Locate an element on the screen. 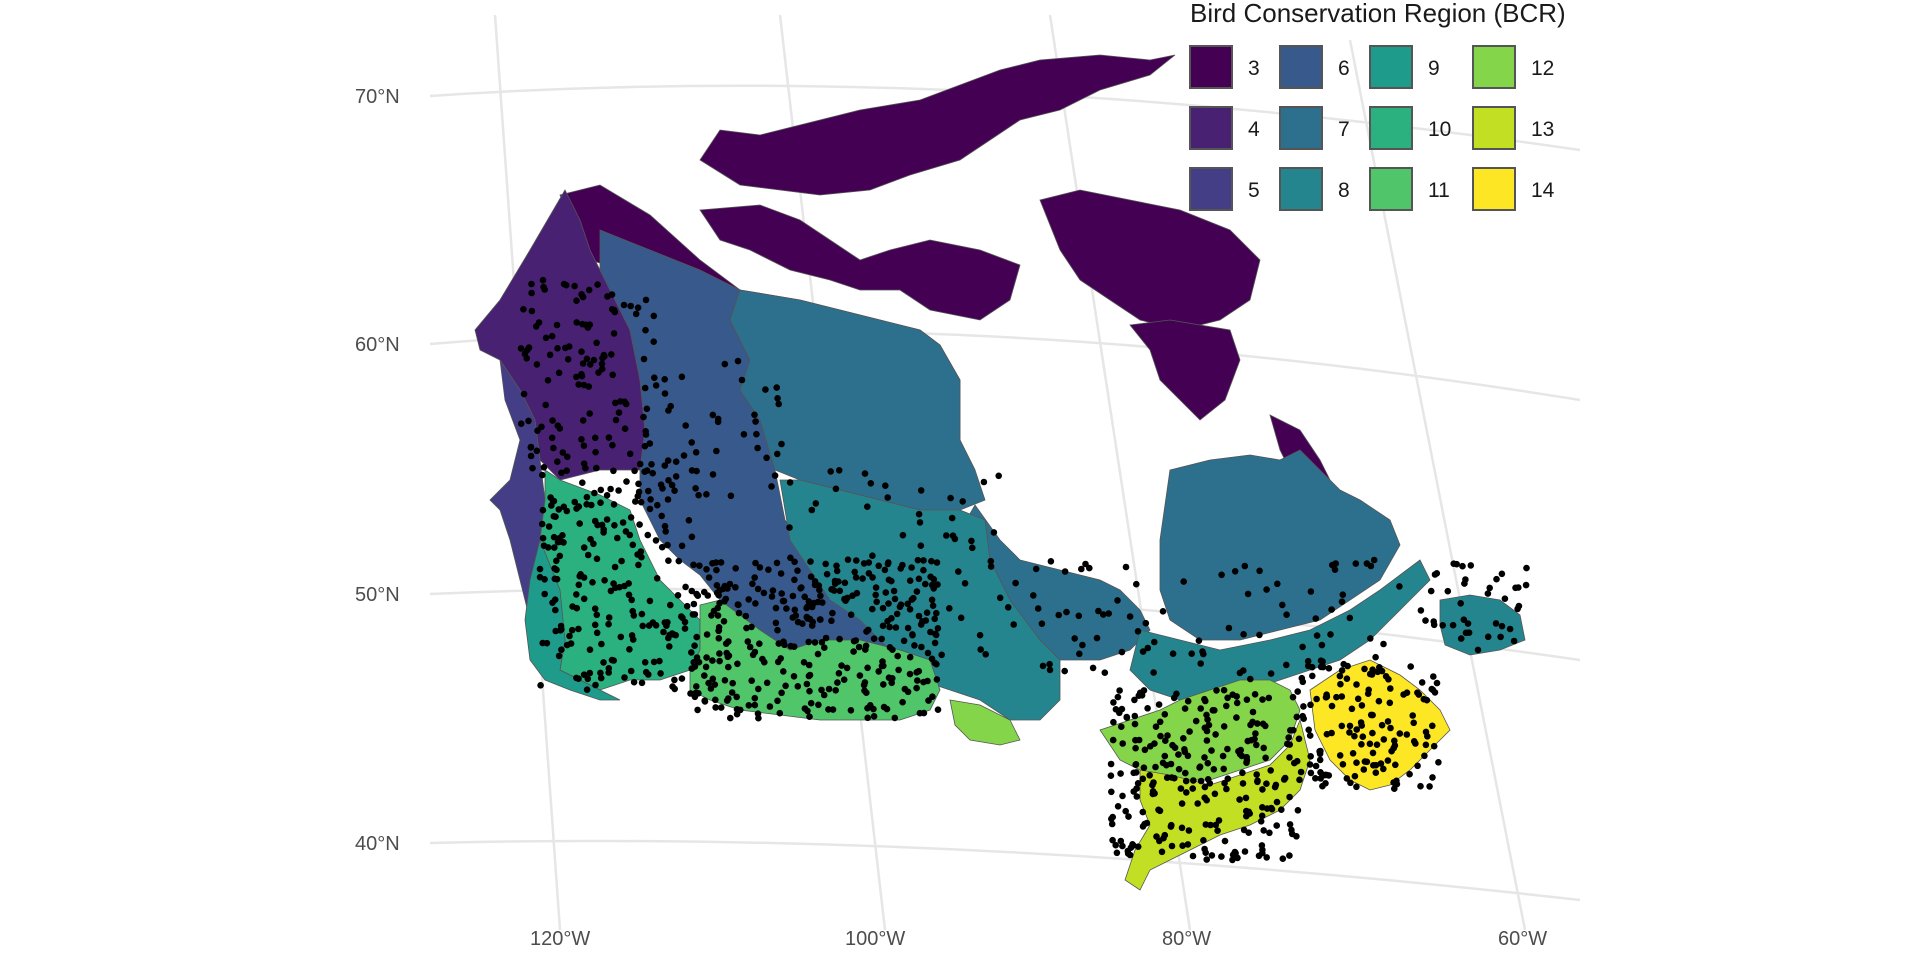  longitude-labels: 120°W 100°W 80°W 60°W is located at coordinates (1038, 939).